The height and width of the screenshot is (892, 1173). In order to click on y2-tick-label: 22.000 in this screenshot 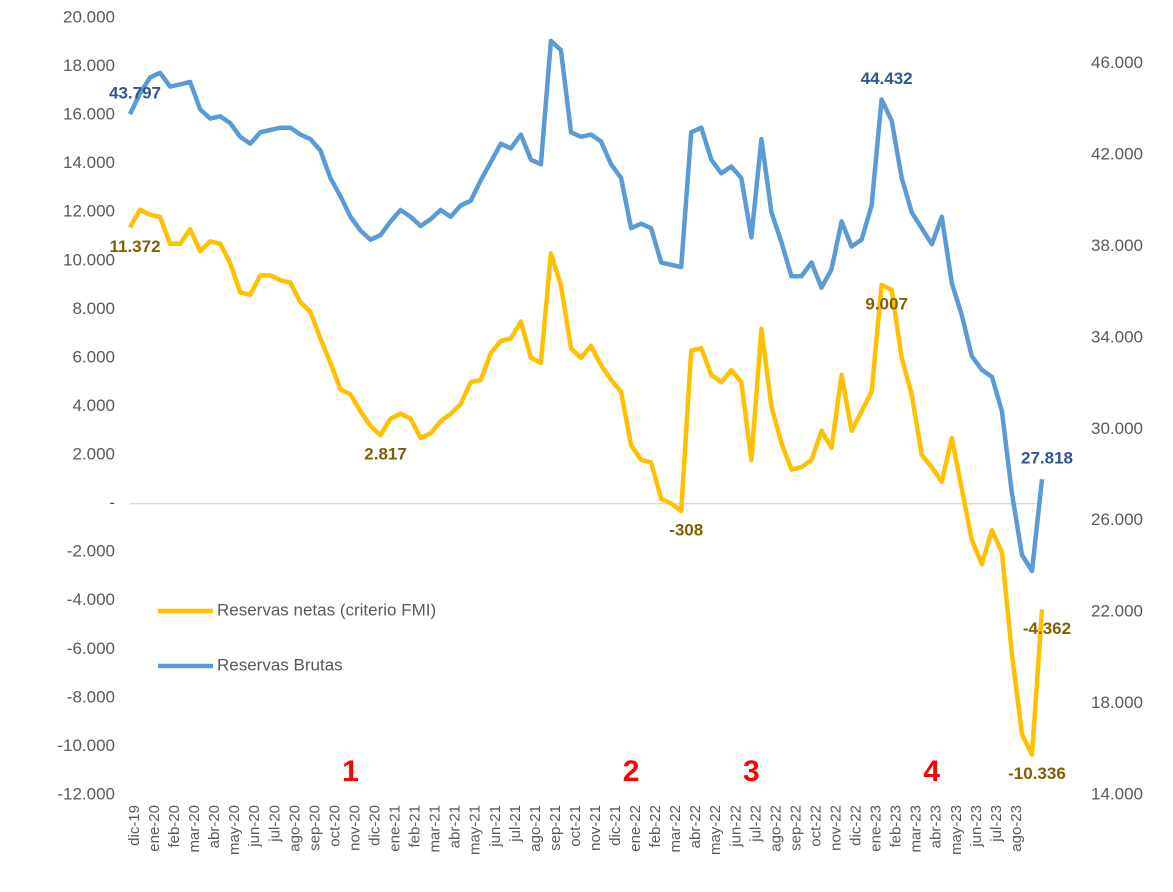, I will do `click(1117, 611)`.